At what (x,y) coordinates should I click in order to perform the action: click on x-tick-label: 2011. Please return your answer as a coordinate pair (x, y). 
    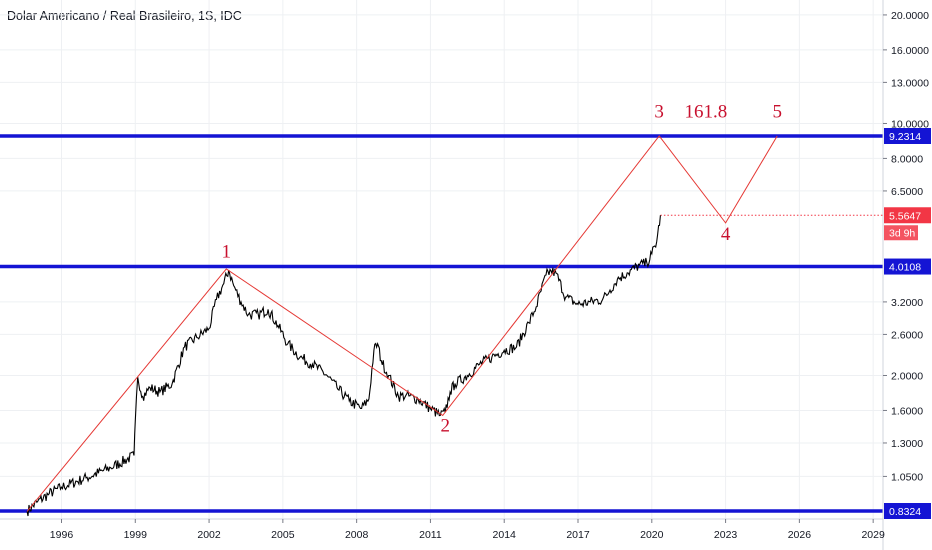
    Looking at the image, I should click on (430, 535).